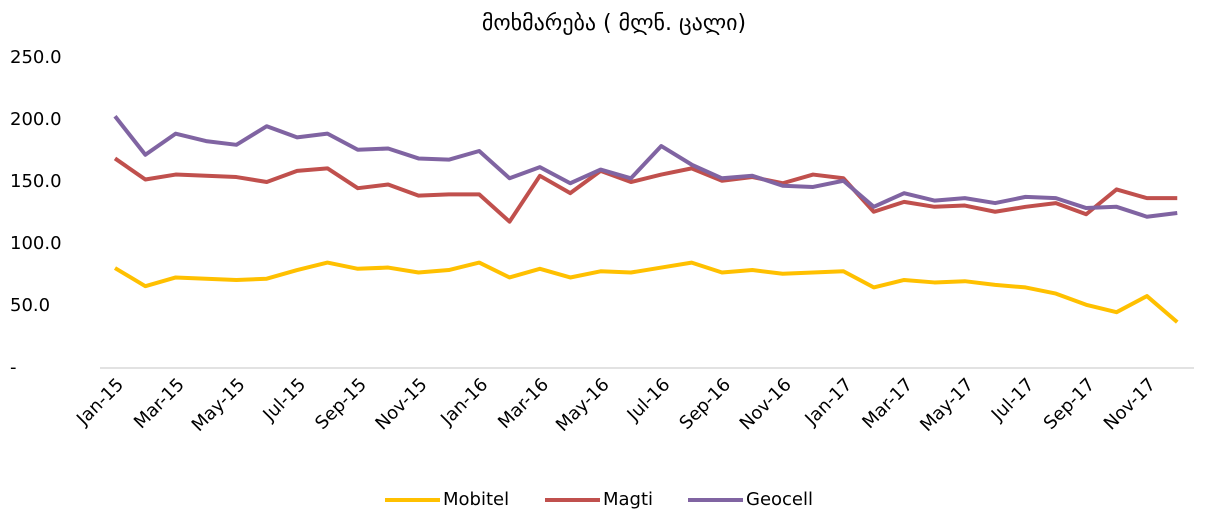 The width and height of the screenshot is (1227, 517). I want to click on x-tick-label: Sep-16, so click(705, 404).